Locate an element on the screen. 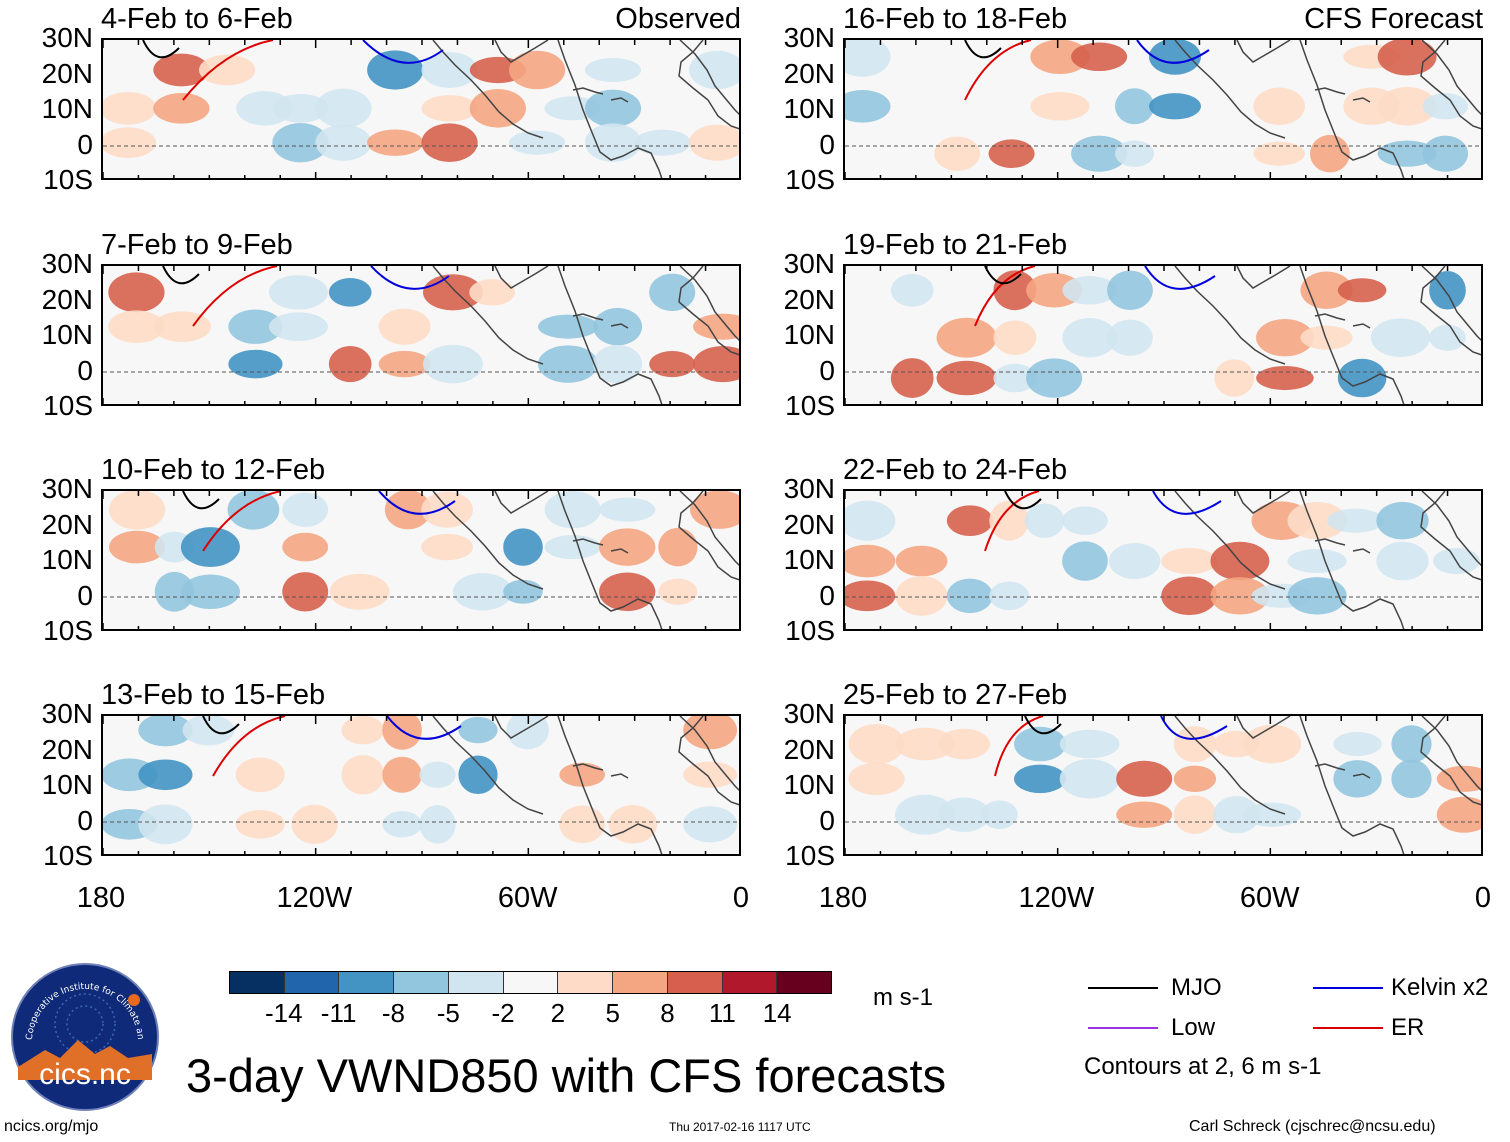 The width and height of the screenshot is (1510, 1142). colorbar-label: -5 is located at coordinates (448, 1013).